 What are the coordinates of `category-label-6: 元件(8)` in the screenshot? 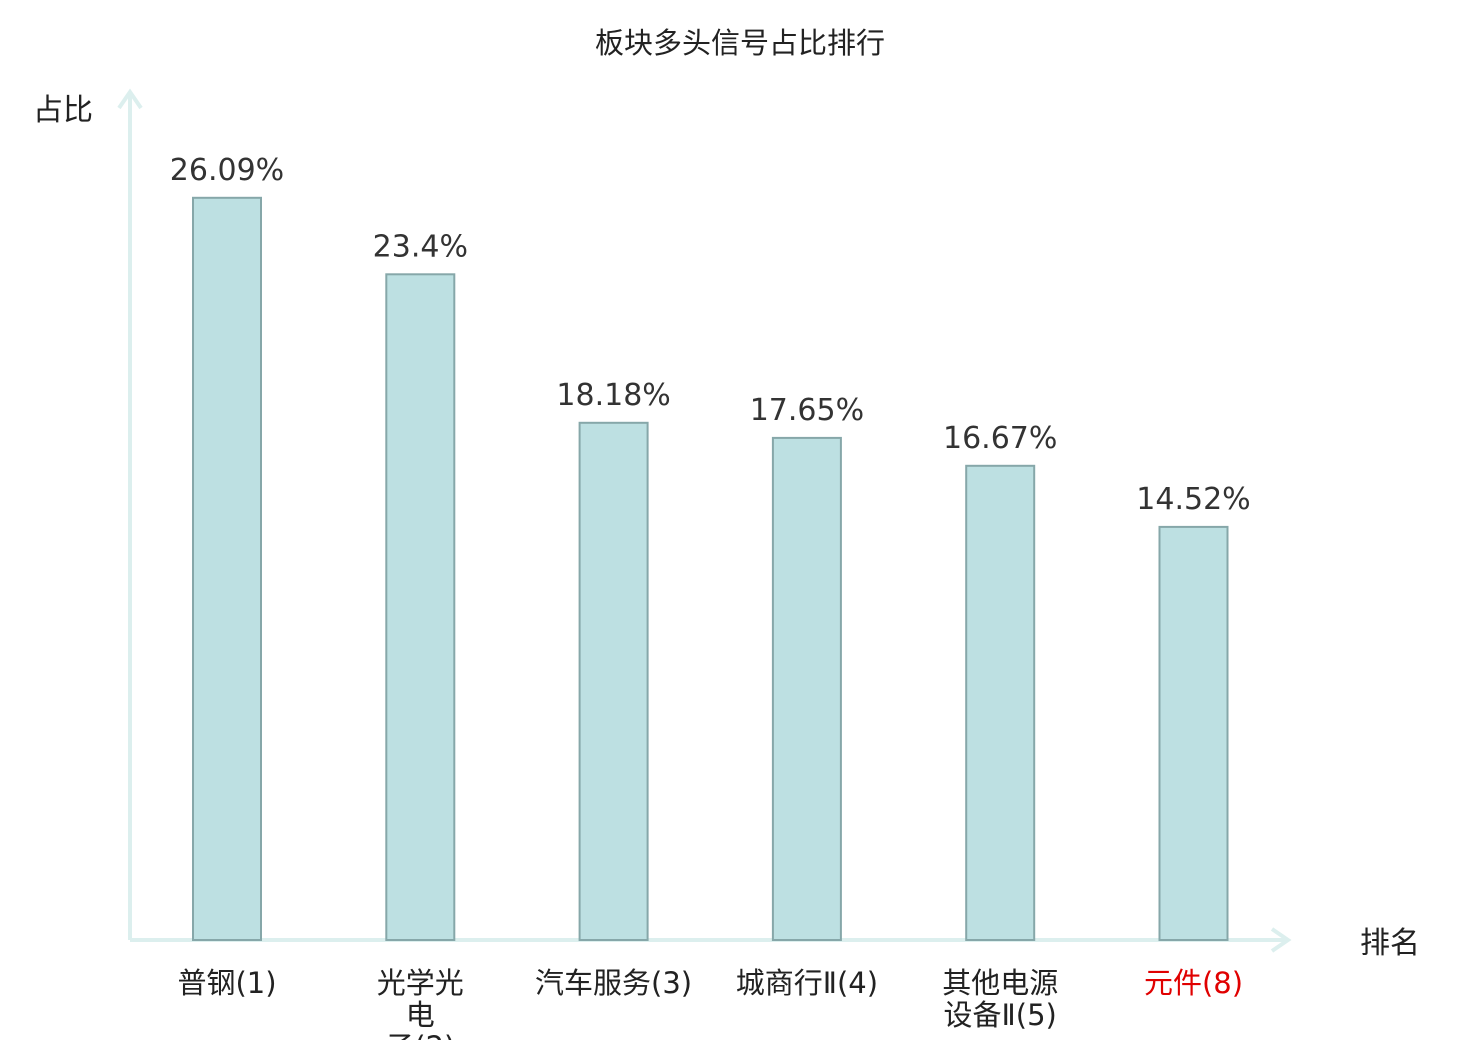 It's located at (1193, 983).